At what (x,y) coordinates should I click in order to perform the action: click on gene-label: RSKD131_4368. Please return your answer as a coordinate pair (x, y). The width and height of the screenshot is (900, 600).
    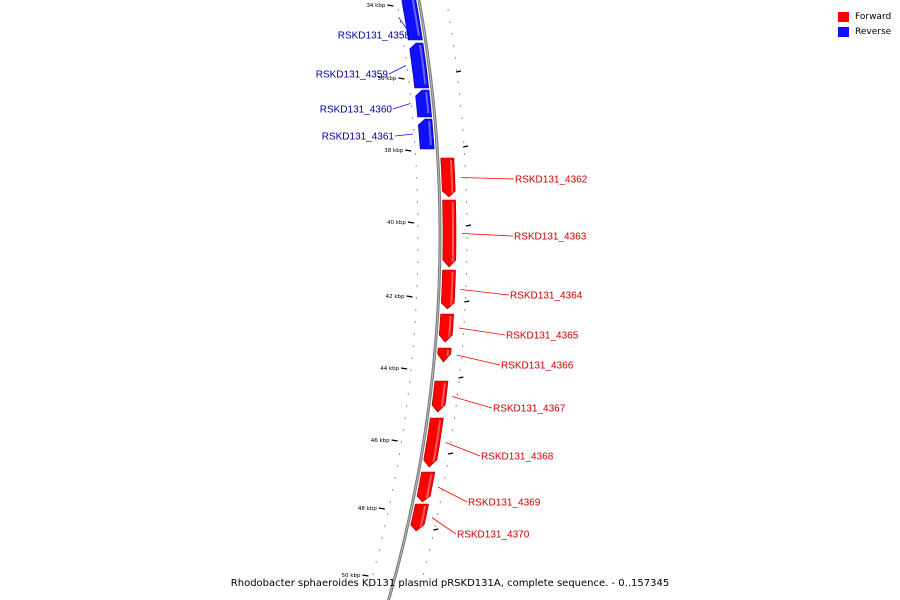
    Looking at the image, I should click on (517, 457).